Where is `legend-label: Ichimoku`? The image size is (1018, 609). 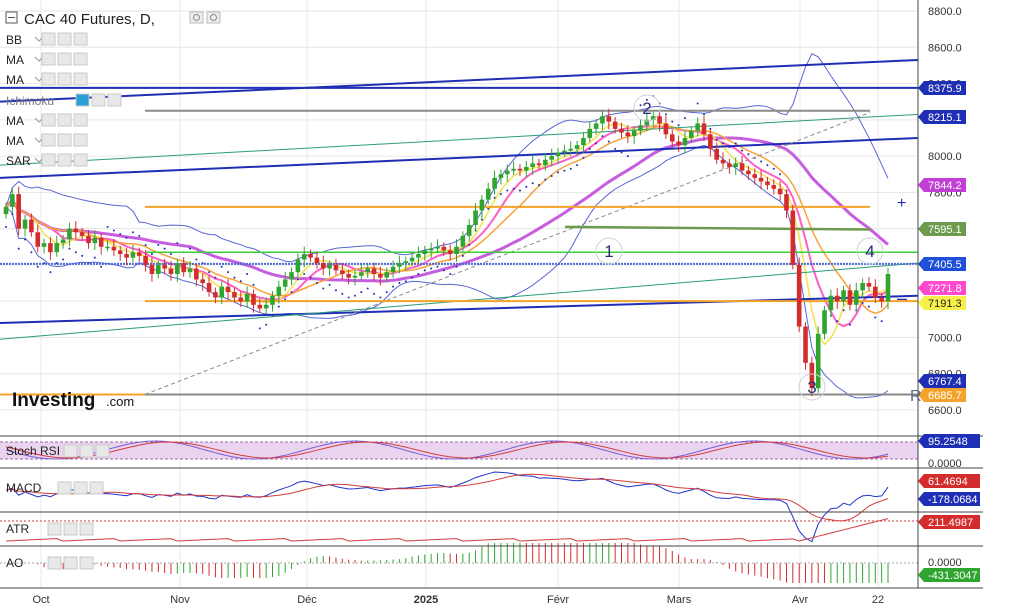 legend-label: Ichimoku is located at coordinates (30, 101).